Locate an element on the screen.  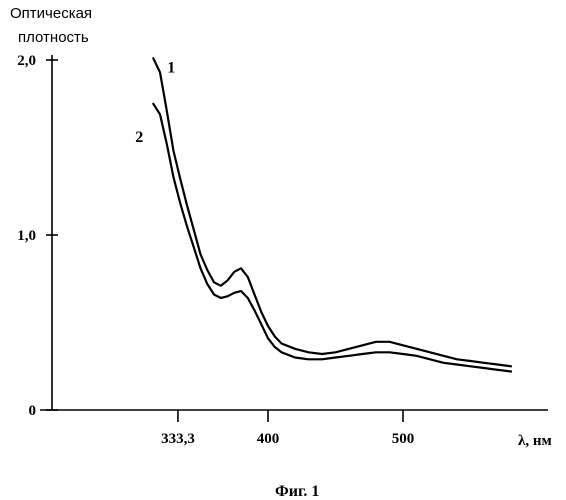
y-axis-label-line2: плотность is located at coordinates (53, 37).